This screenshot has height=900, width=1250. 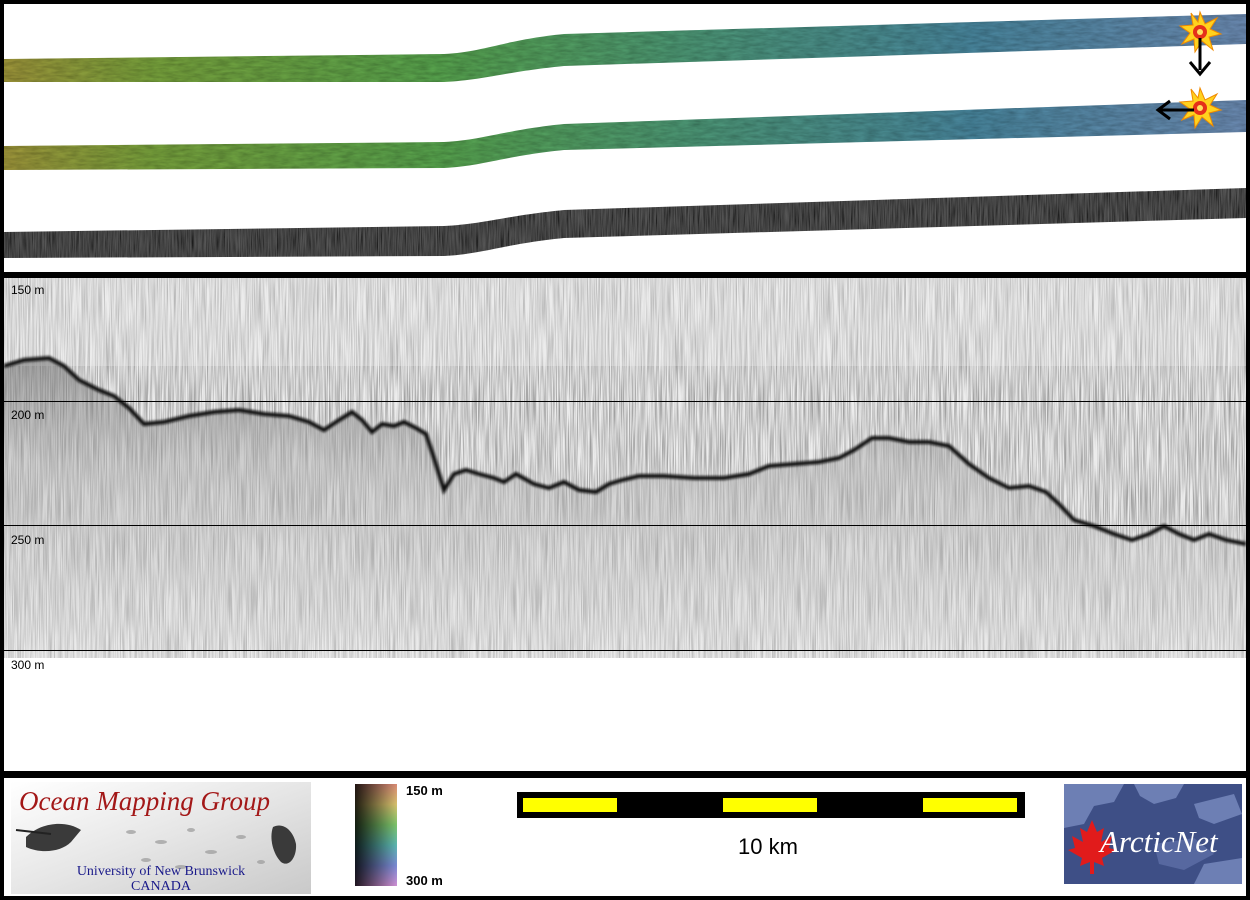 What do you see at coordinates (28, 540) in the screenshot?
I see `depth-label-250: 250 m` at bounding box center [28, 540].